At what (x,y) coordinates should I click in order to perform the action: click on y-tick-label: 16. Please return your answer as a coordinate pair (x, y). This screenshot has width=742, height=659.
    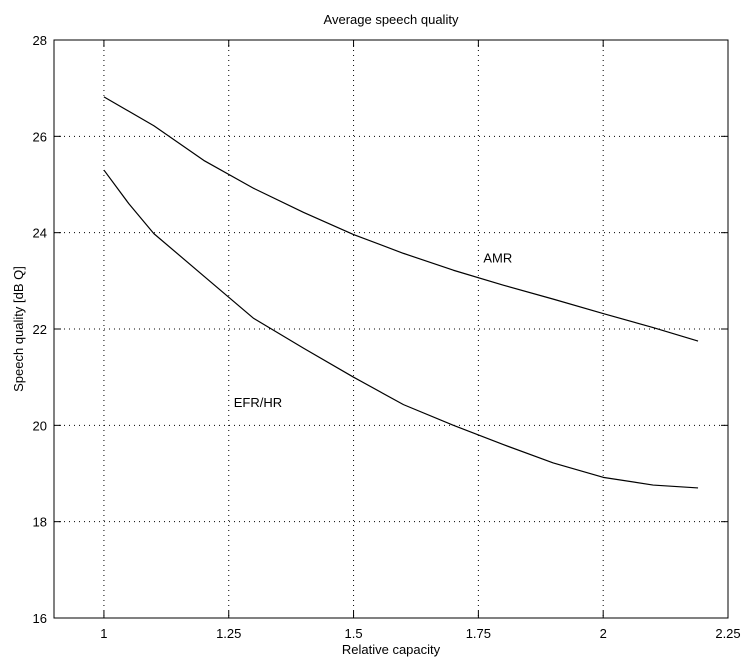
    Looking at the image, I should click on (40, 618).